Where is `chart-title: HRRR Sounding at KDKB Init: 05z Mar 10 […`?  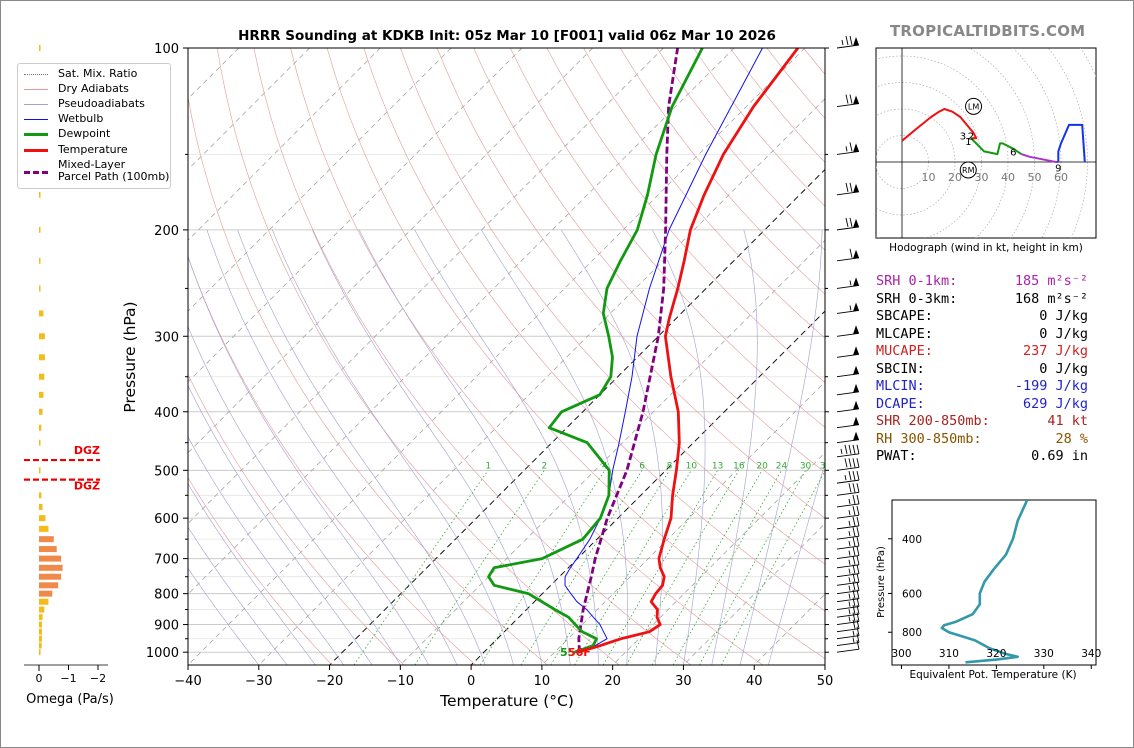
chart-title: HRRR Sounding at KDKB Init: 05z Mar 10 [… is located at coordinates (507, 36).